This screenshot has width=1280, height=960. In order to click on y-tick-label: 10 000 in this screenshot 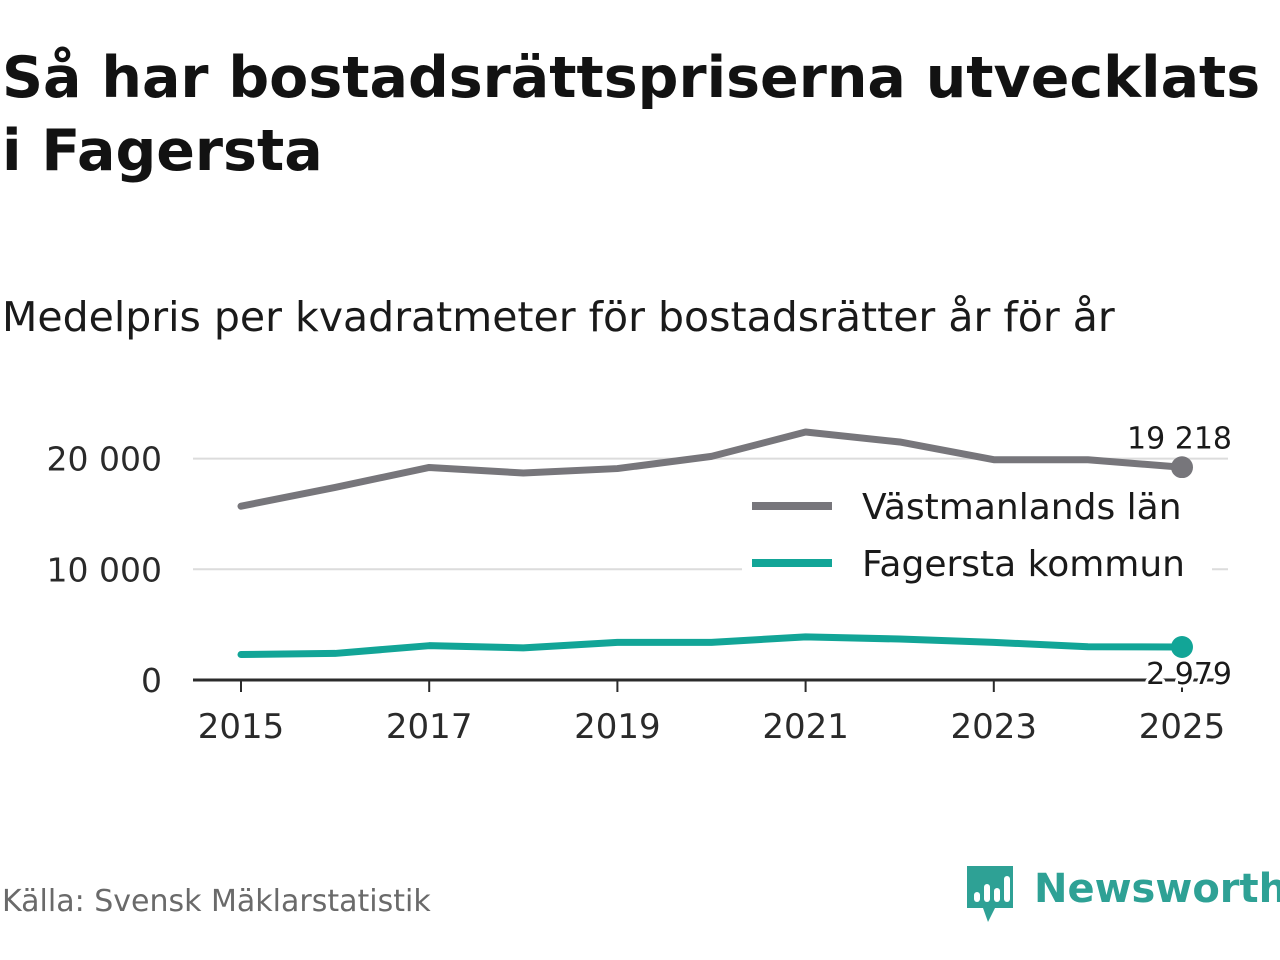, I will do `click(104, 569)`.